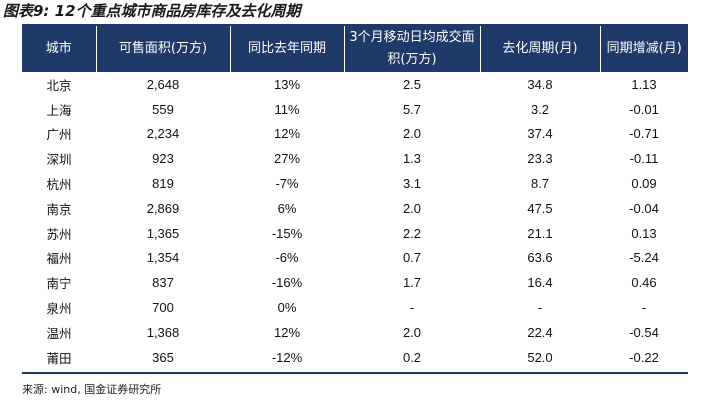 This screenshot has width=704, height=405. What do you see at coordinates (59, 135) in the screenshot?
I see `cell-city: 广州` at bounding box center [59, 135].